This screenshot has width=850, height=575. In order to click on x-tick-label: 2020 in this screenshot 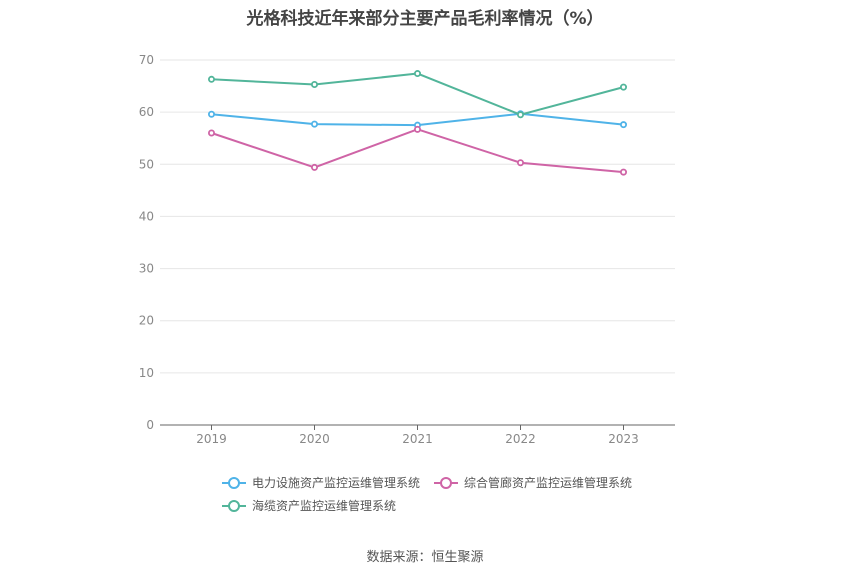, I will do `click(314, 439)`.